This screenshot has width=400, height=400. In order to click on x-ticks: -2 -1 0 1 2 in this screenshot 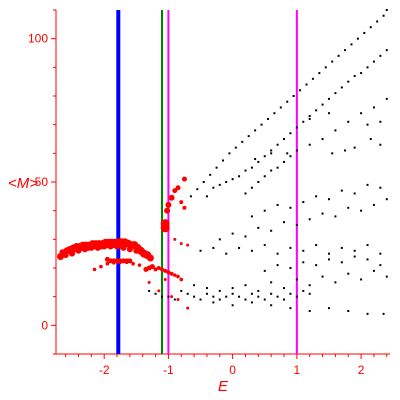, I will do `click(226, 365)`.